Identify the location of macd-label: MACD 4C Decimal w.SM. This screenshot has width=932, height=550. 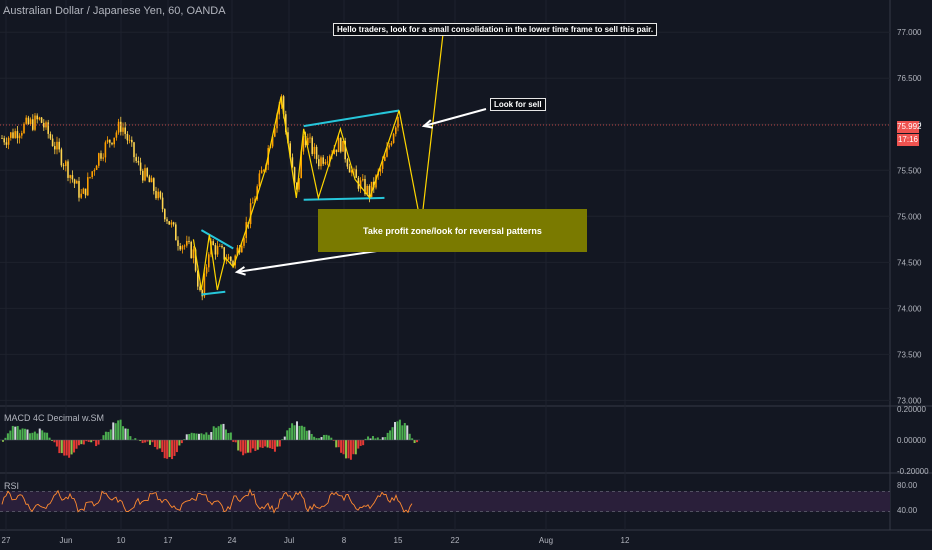
(54, 418).